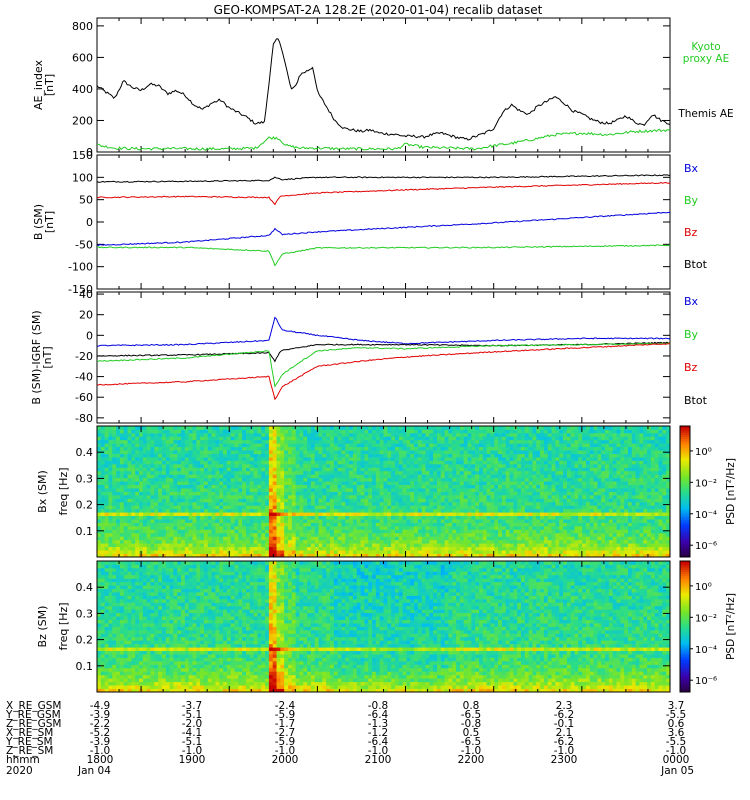 This screenshot has height=800, width=750. I want to click on orbit-row-label: X_RE_SM, so click(29, 733).